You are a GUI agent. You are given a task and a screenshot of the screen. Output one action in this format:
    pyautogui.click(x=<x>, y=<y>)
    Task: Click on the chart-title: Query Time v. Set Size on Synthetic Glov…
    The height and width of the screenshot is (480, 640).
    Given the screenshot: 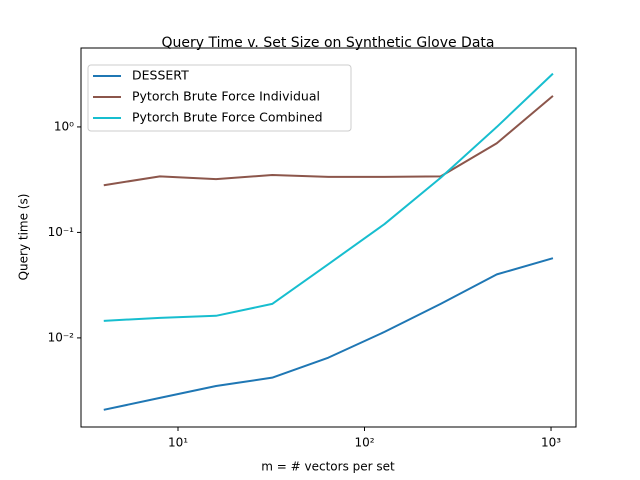 What is the action you would take?
    pyautogui.click(x=328, y=43)
    